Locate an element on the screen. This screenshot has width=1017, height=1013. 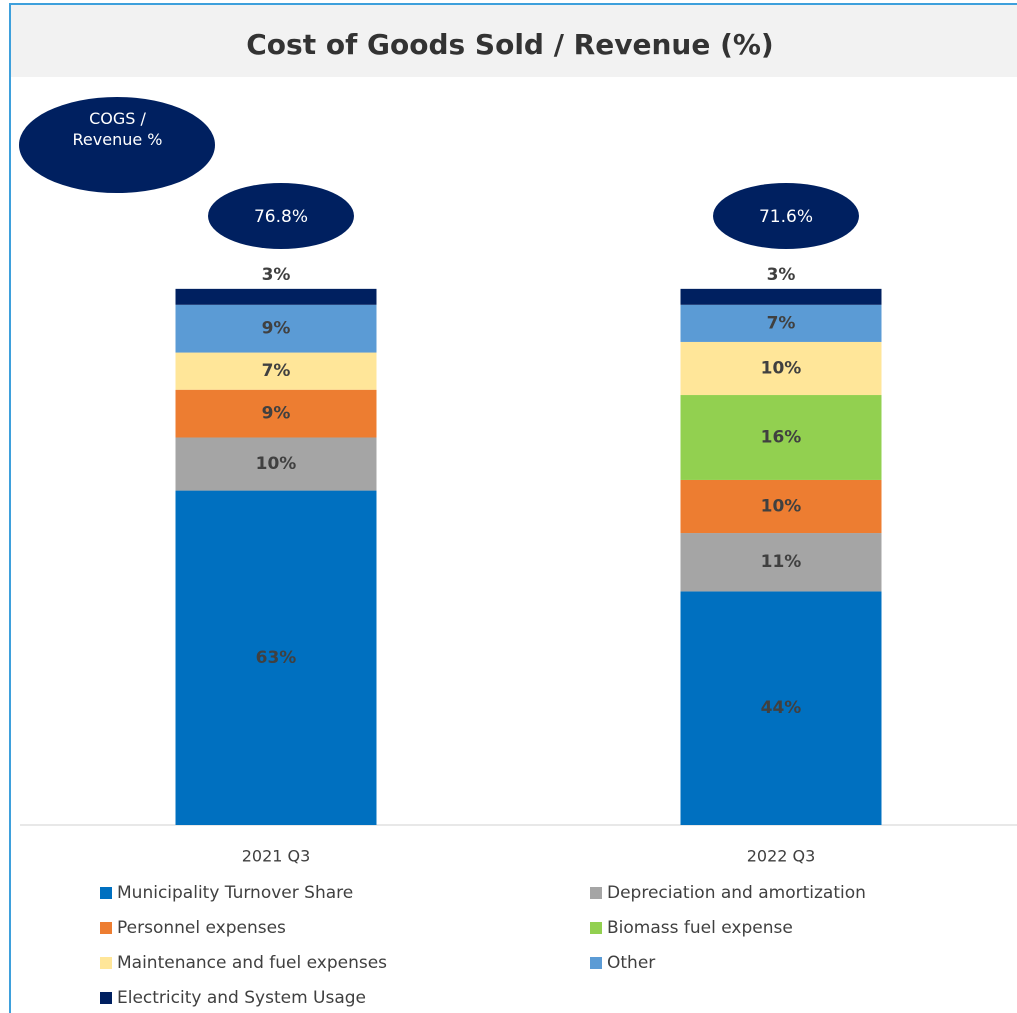
total-label: 71.6% is located at coordinates (786, 217).